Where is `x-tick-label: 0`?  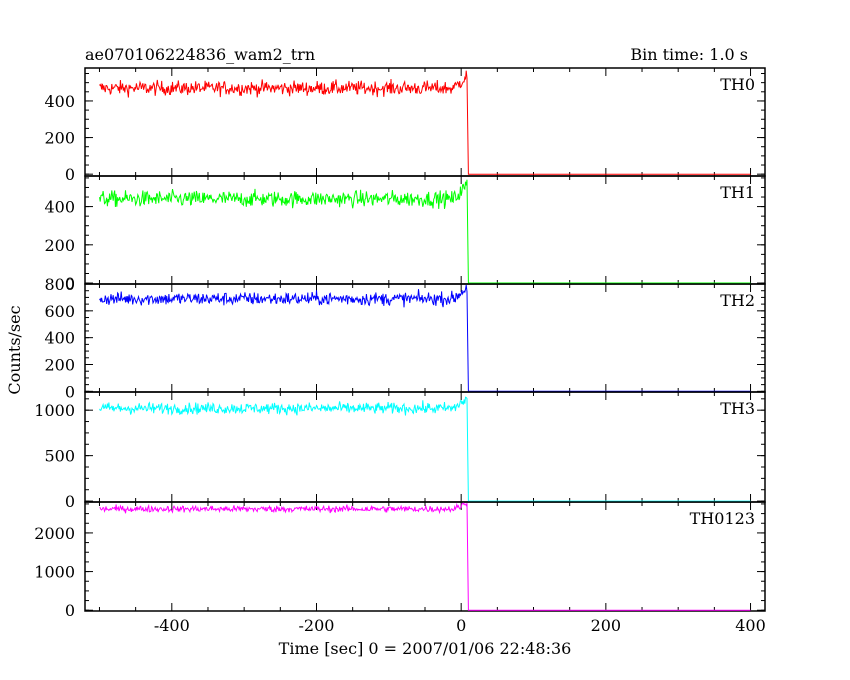
x-tick-label: 0 is located at coordinates (461, 625).